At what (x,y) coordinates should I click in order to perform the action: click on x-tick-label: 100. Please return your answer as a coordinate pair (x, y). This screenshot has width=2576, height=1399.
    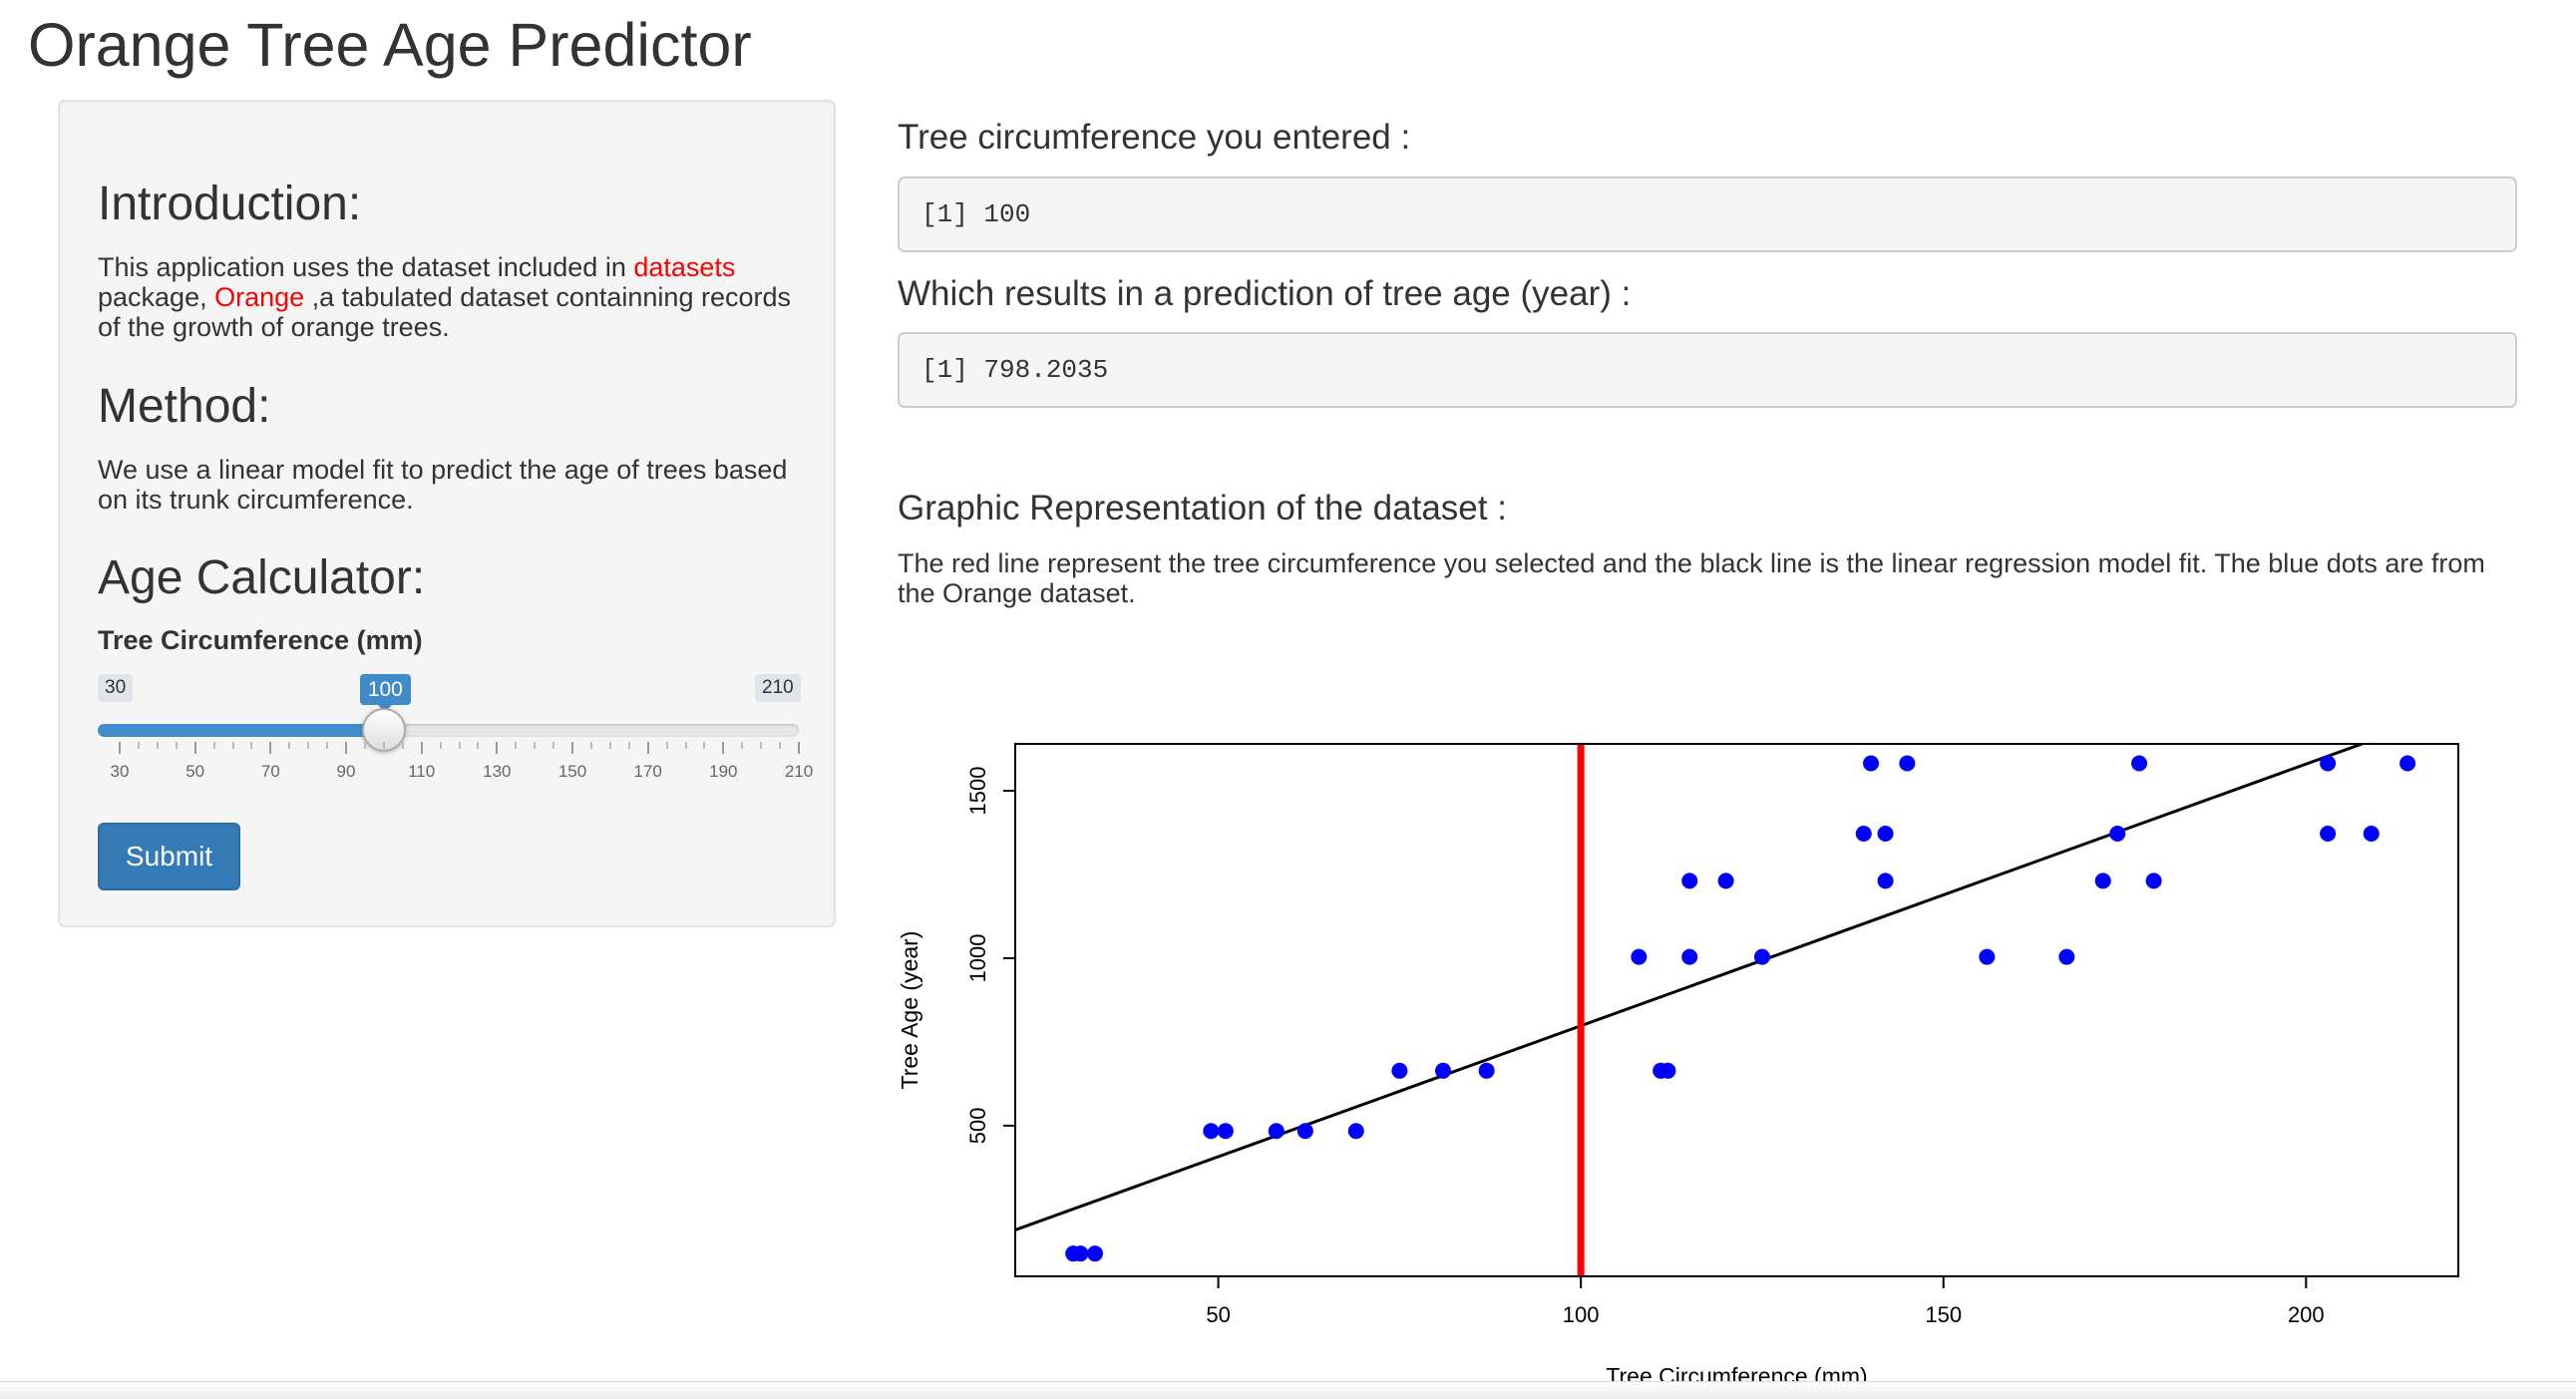
    Looking at the image, I should click on (1582, 1314).